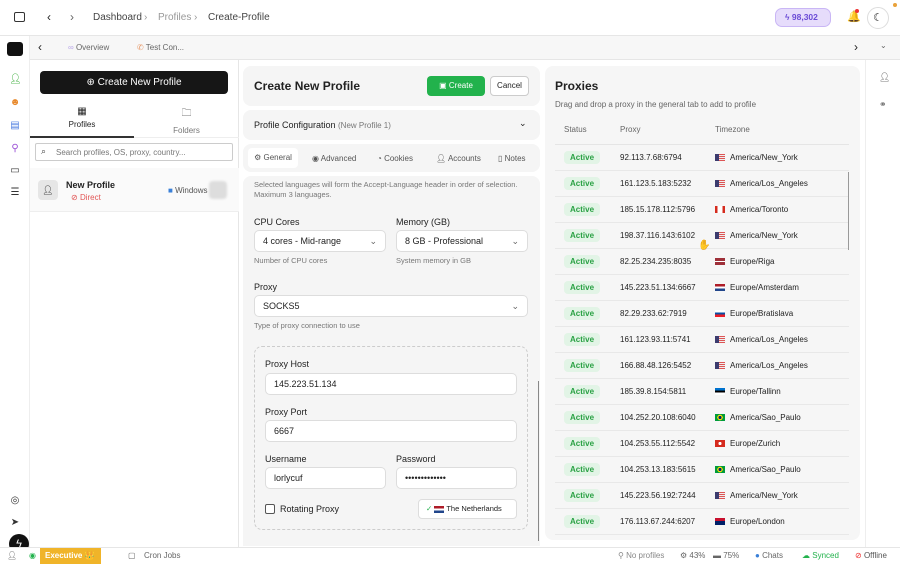 This screenshot has width=900, height=564. I want to click on tab-overview: ∞ Overview, so click(89, 47).